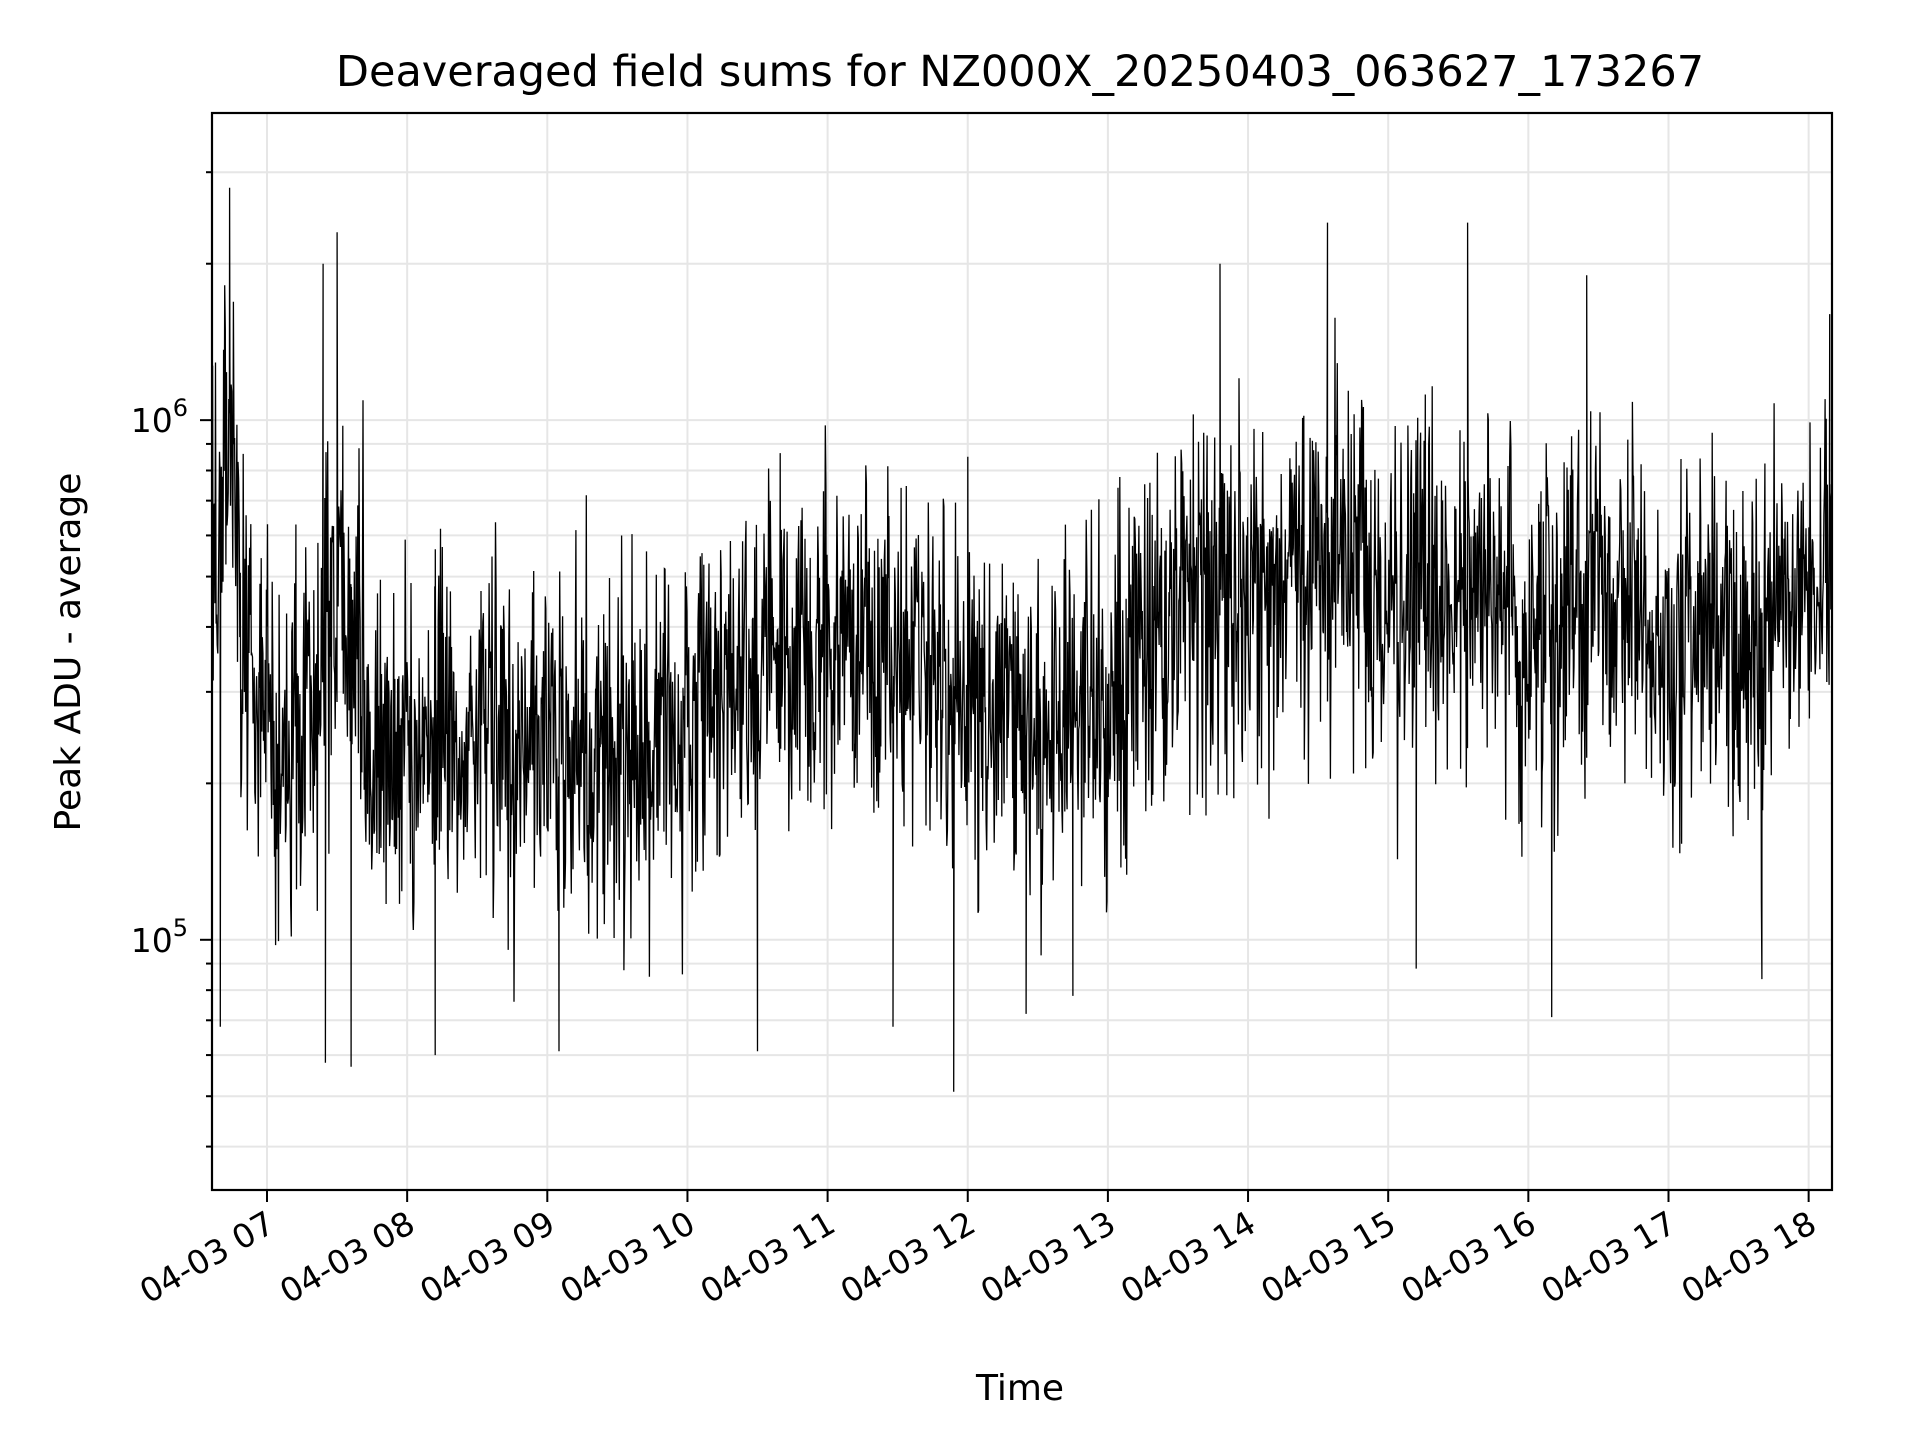 This screenshot has height=1440, width=1920. I want to click on y-tick-exponent: 5, so click(180, 928).